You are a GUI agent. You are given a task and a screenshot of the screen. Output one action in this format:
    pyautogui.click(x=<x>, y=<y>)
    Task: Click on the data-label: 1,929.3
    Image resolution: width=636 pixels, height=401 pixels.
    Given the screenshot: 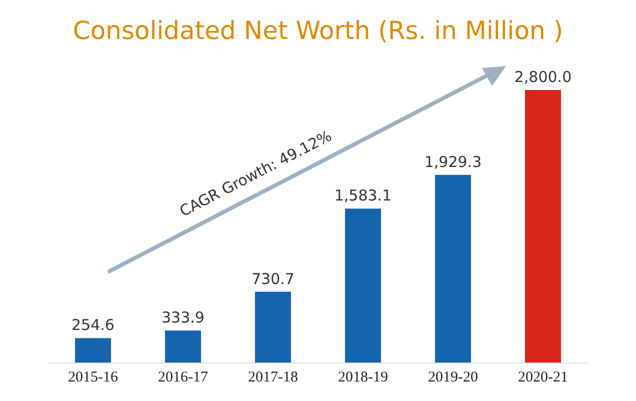 What is the action you would take?
    pyautogui.click(x=453, y=161)
    